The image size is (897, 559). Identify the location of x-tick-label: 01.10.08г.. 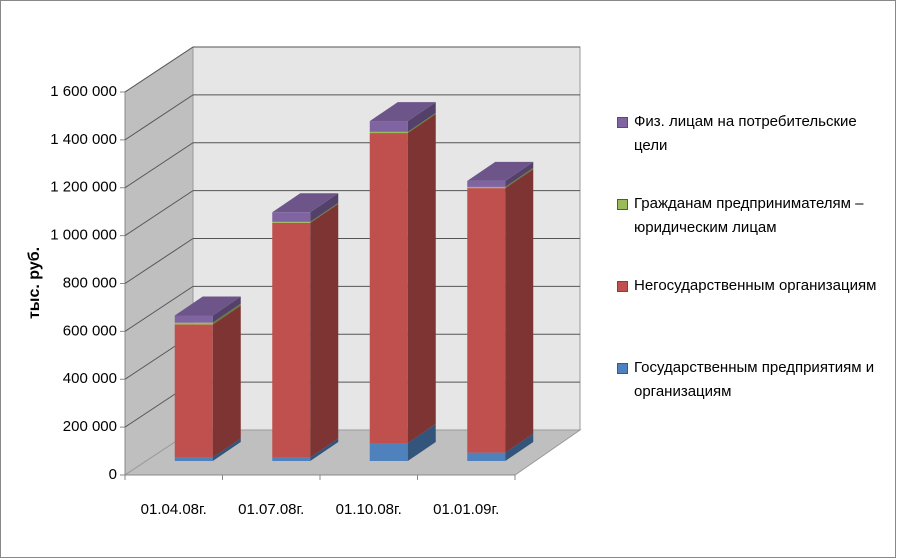
(369, 509).